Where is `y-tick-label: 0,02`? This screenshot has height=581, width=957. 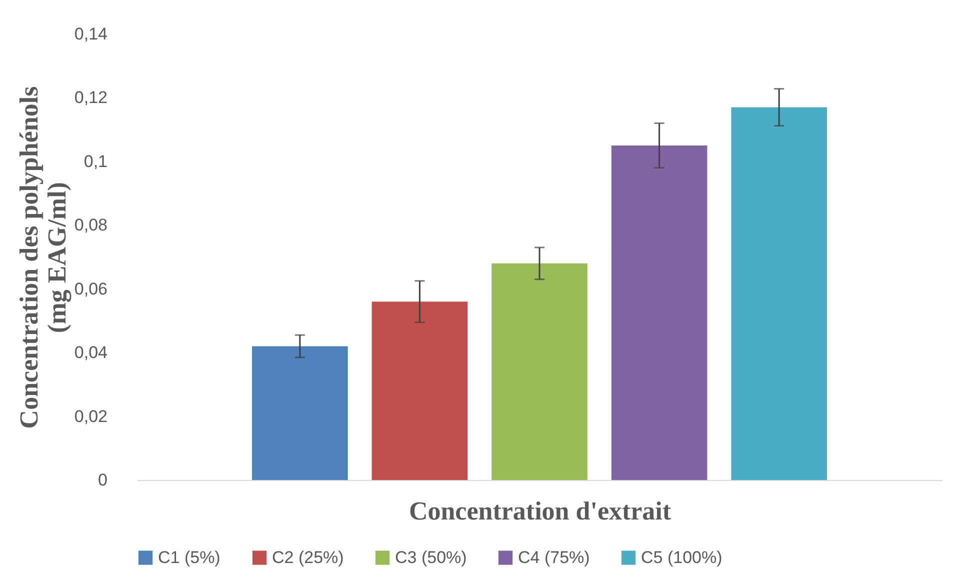 y-tick-label: 0,02 is located at coordinates (91, 416).